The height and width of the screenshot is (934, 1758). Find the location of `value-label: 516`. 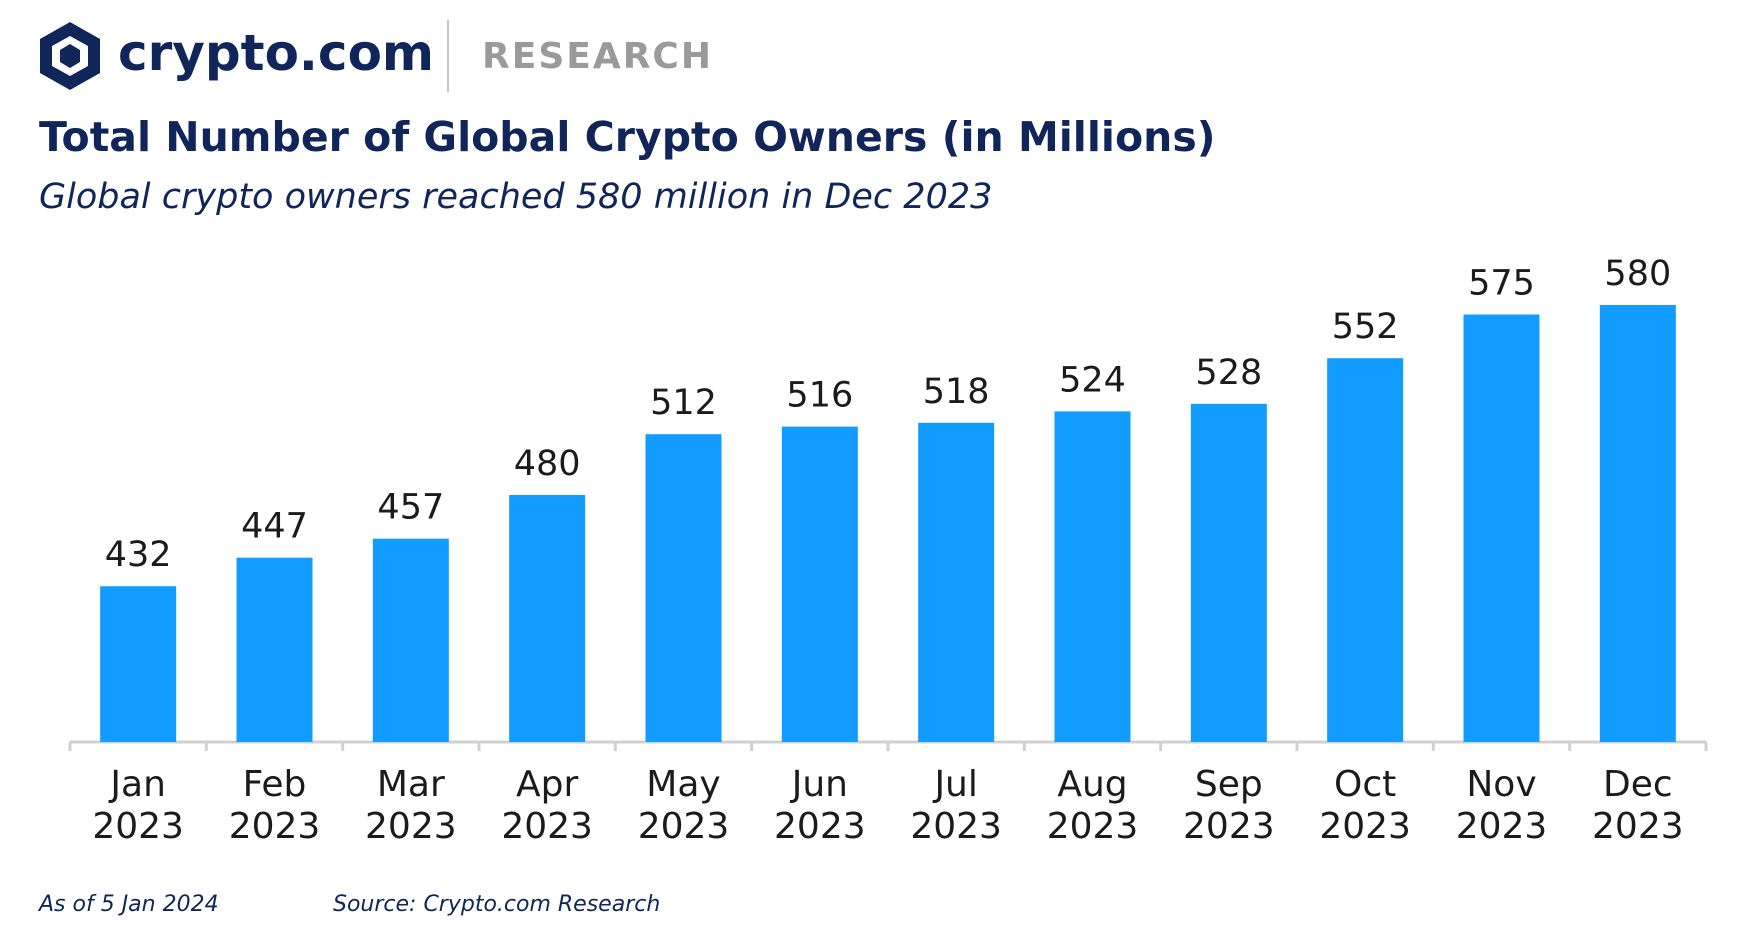

value-label: 516 is located at coordinates (819, 396).